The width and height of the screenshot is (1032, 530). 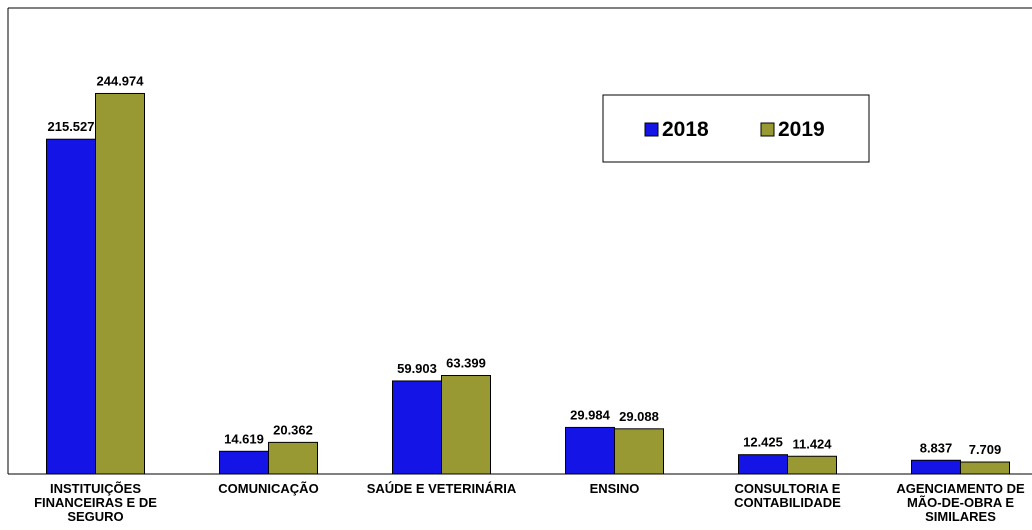 I want to click on x-tick-label: ENSINO, so click(x=614, y=488).